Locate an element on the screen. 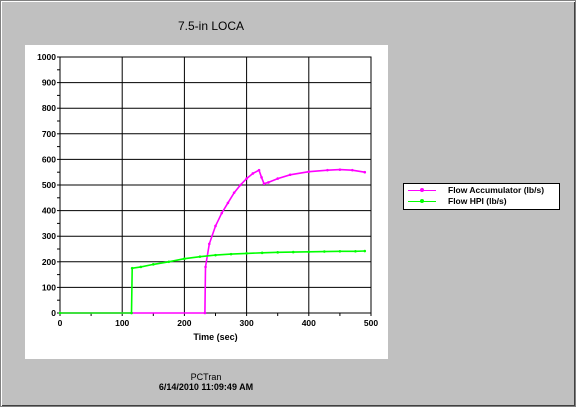 The width and height of the screenshot is (576, 407). x-tick-label: 200 is located at coordinates (184, 323).